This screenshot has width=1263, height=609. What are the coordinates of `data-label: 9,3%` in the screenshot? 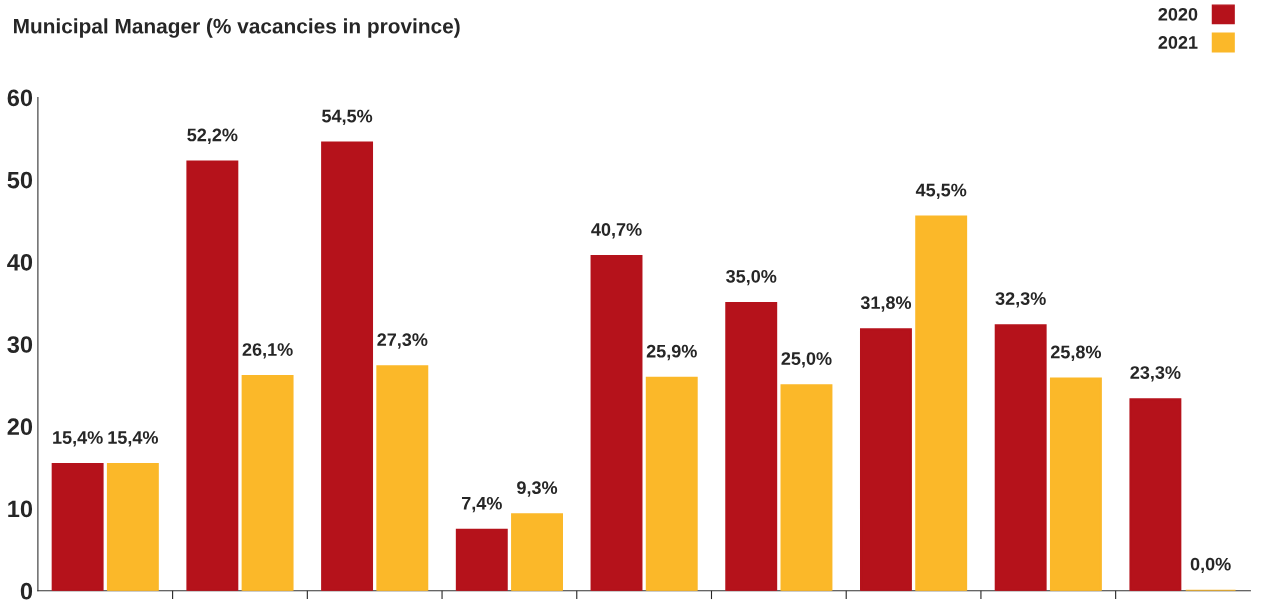 It's located at (537, 489).